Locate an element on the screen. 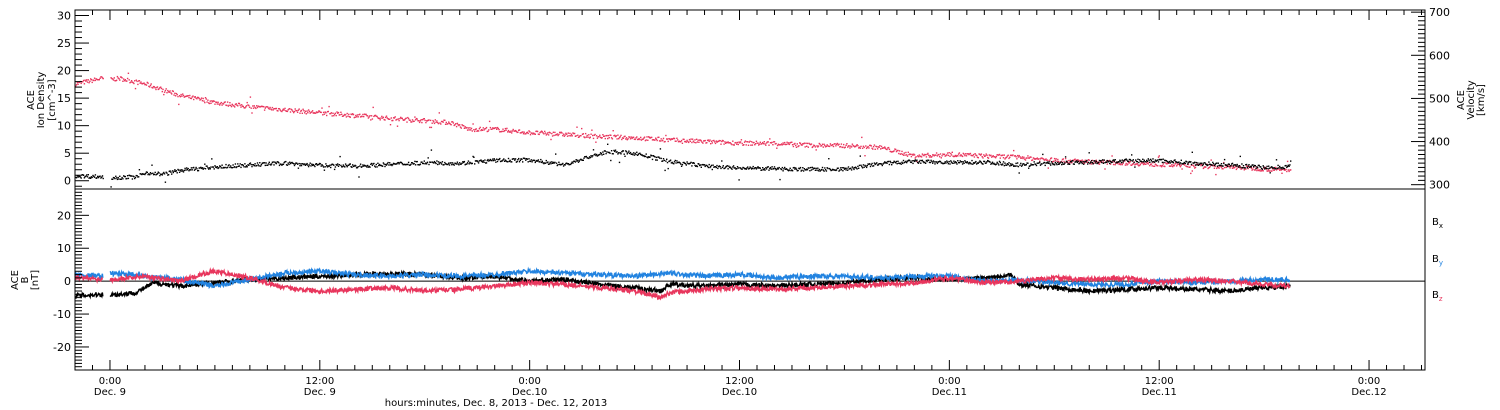  y-tick-label: 0 is located at coordinates (67, 281).